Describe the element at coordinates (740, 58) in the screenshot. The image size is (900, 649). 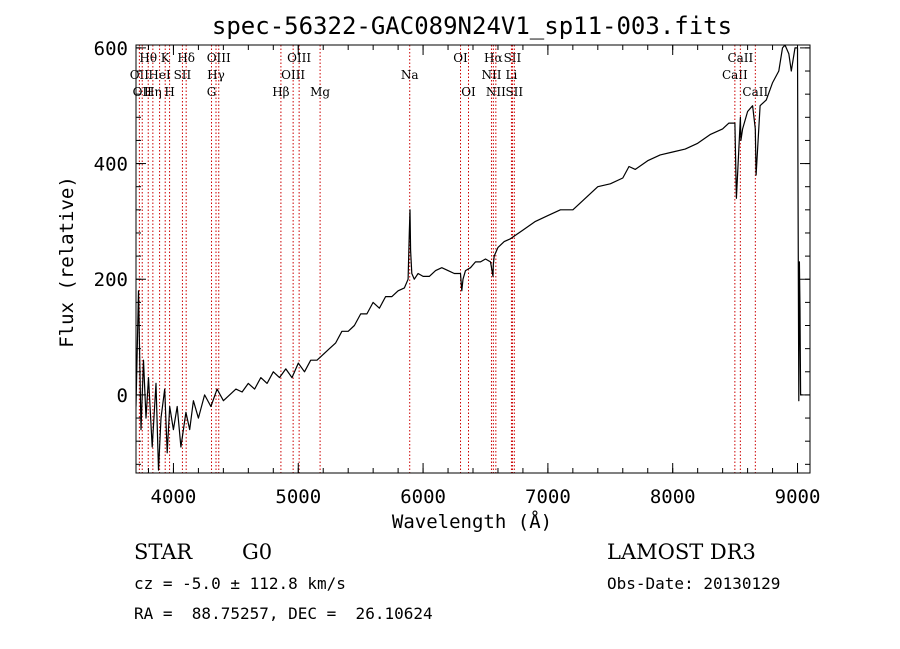
I see `line-marker-label-26: CaII` at that location.